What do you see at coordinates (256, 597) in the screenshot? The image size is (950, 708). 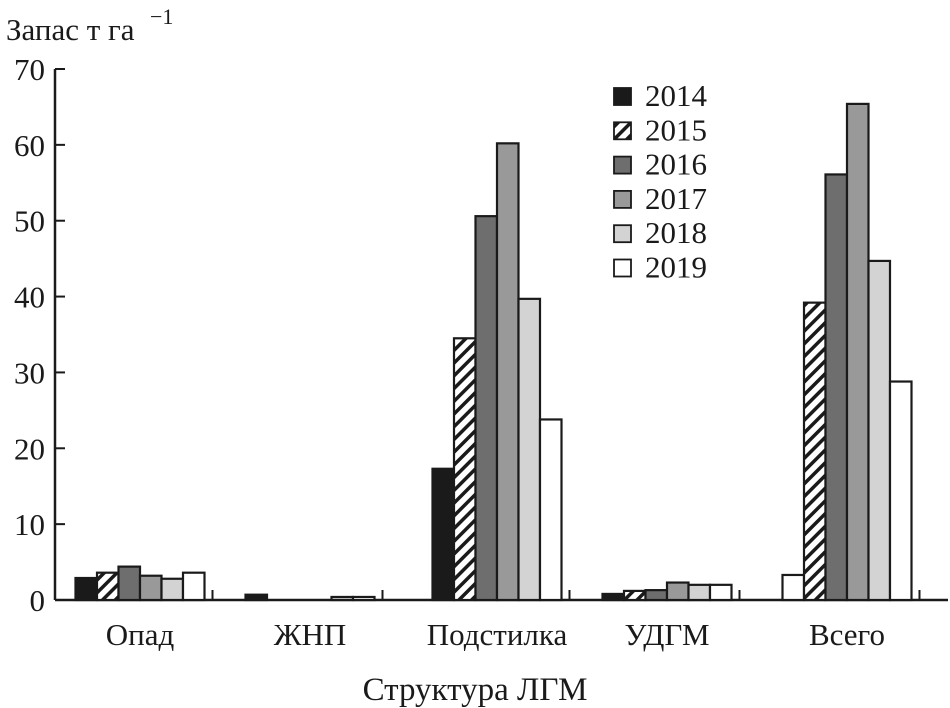 I see `bar-2014-ЖНП` at bounding box center [256, 597].